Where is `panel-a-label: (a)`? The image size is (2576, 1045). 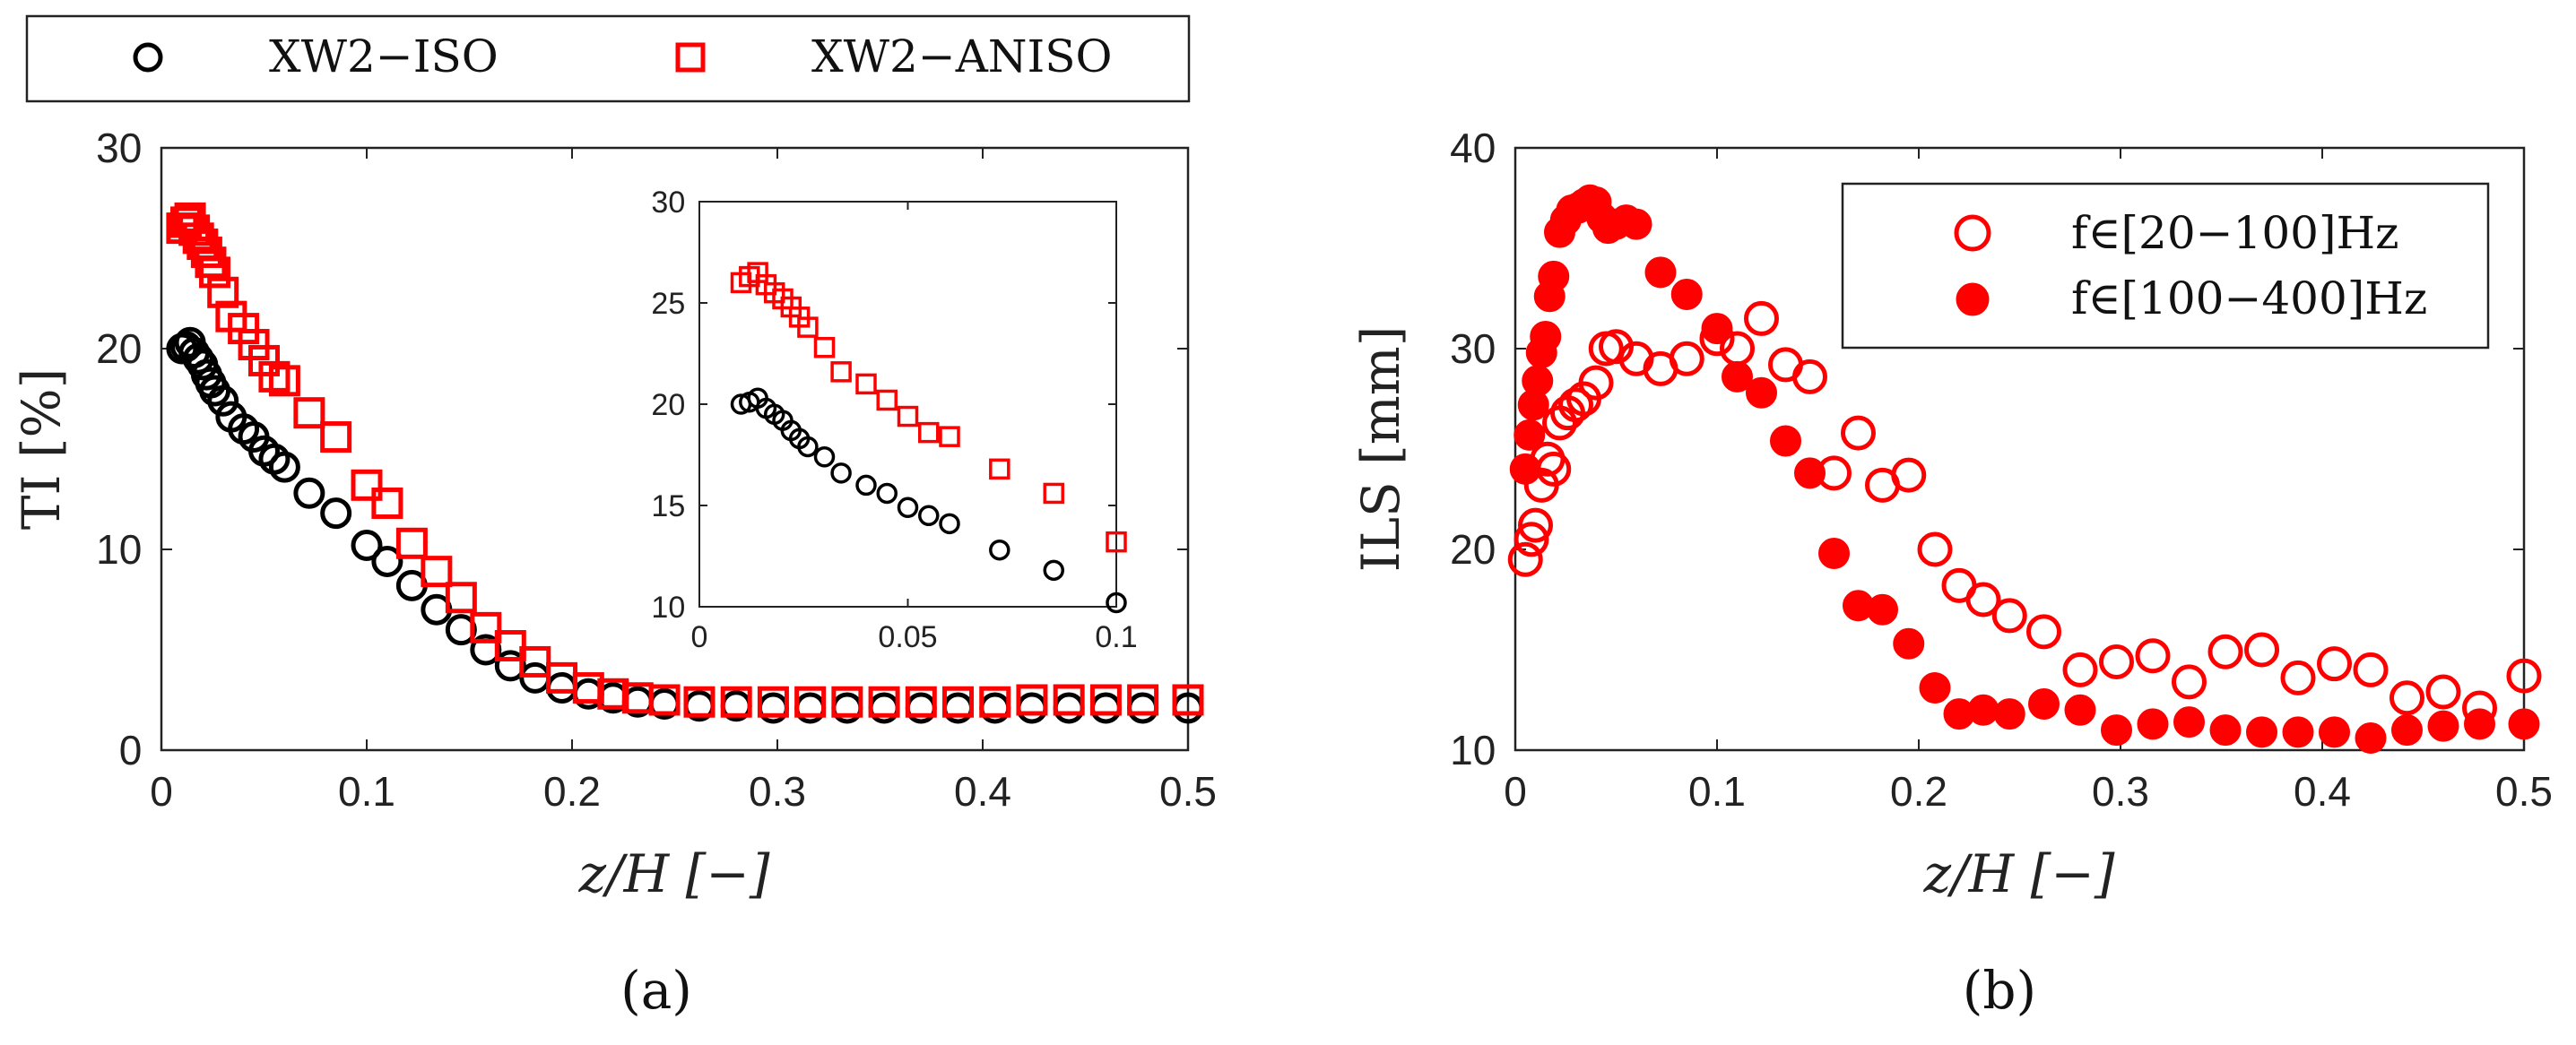 panel-a-label: (a) is located at coordinates (656, 990).